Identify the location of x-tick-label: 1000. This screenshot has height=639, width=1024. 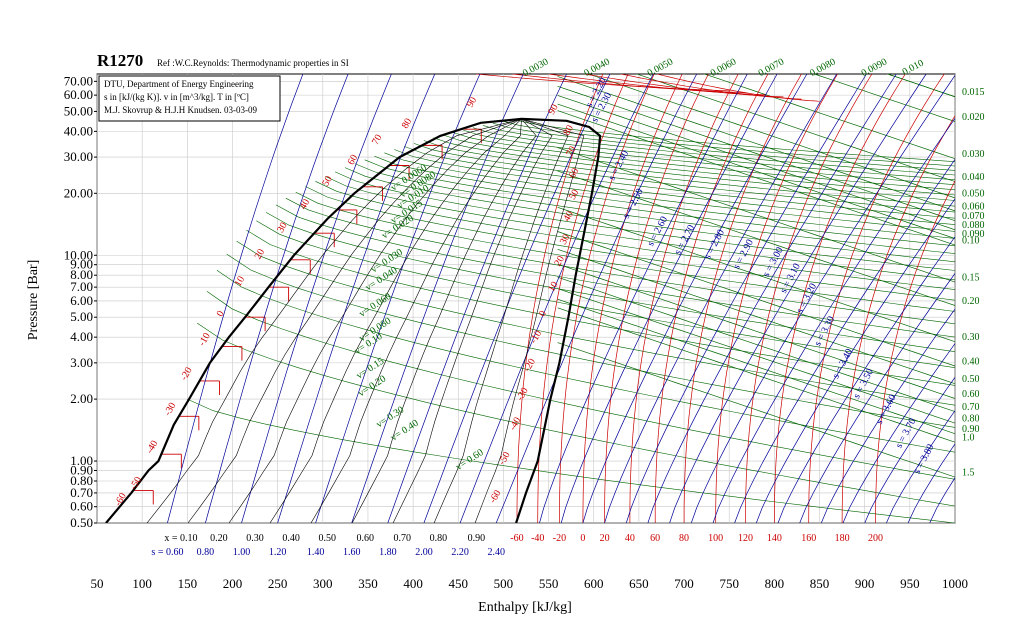
(955, 583).